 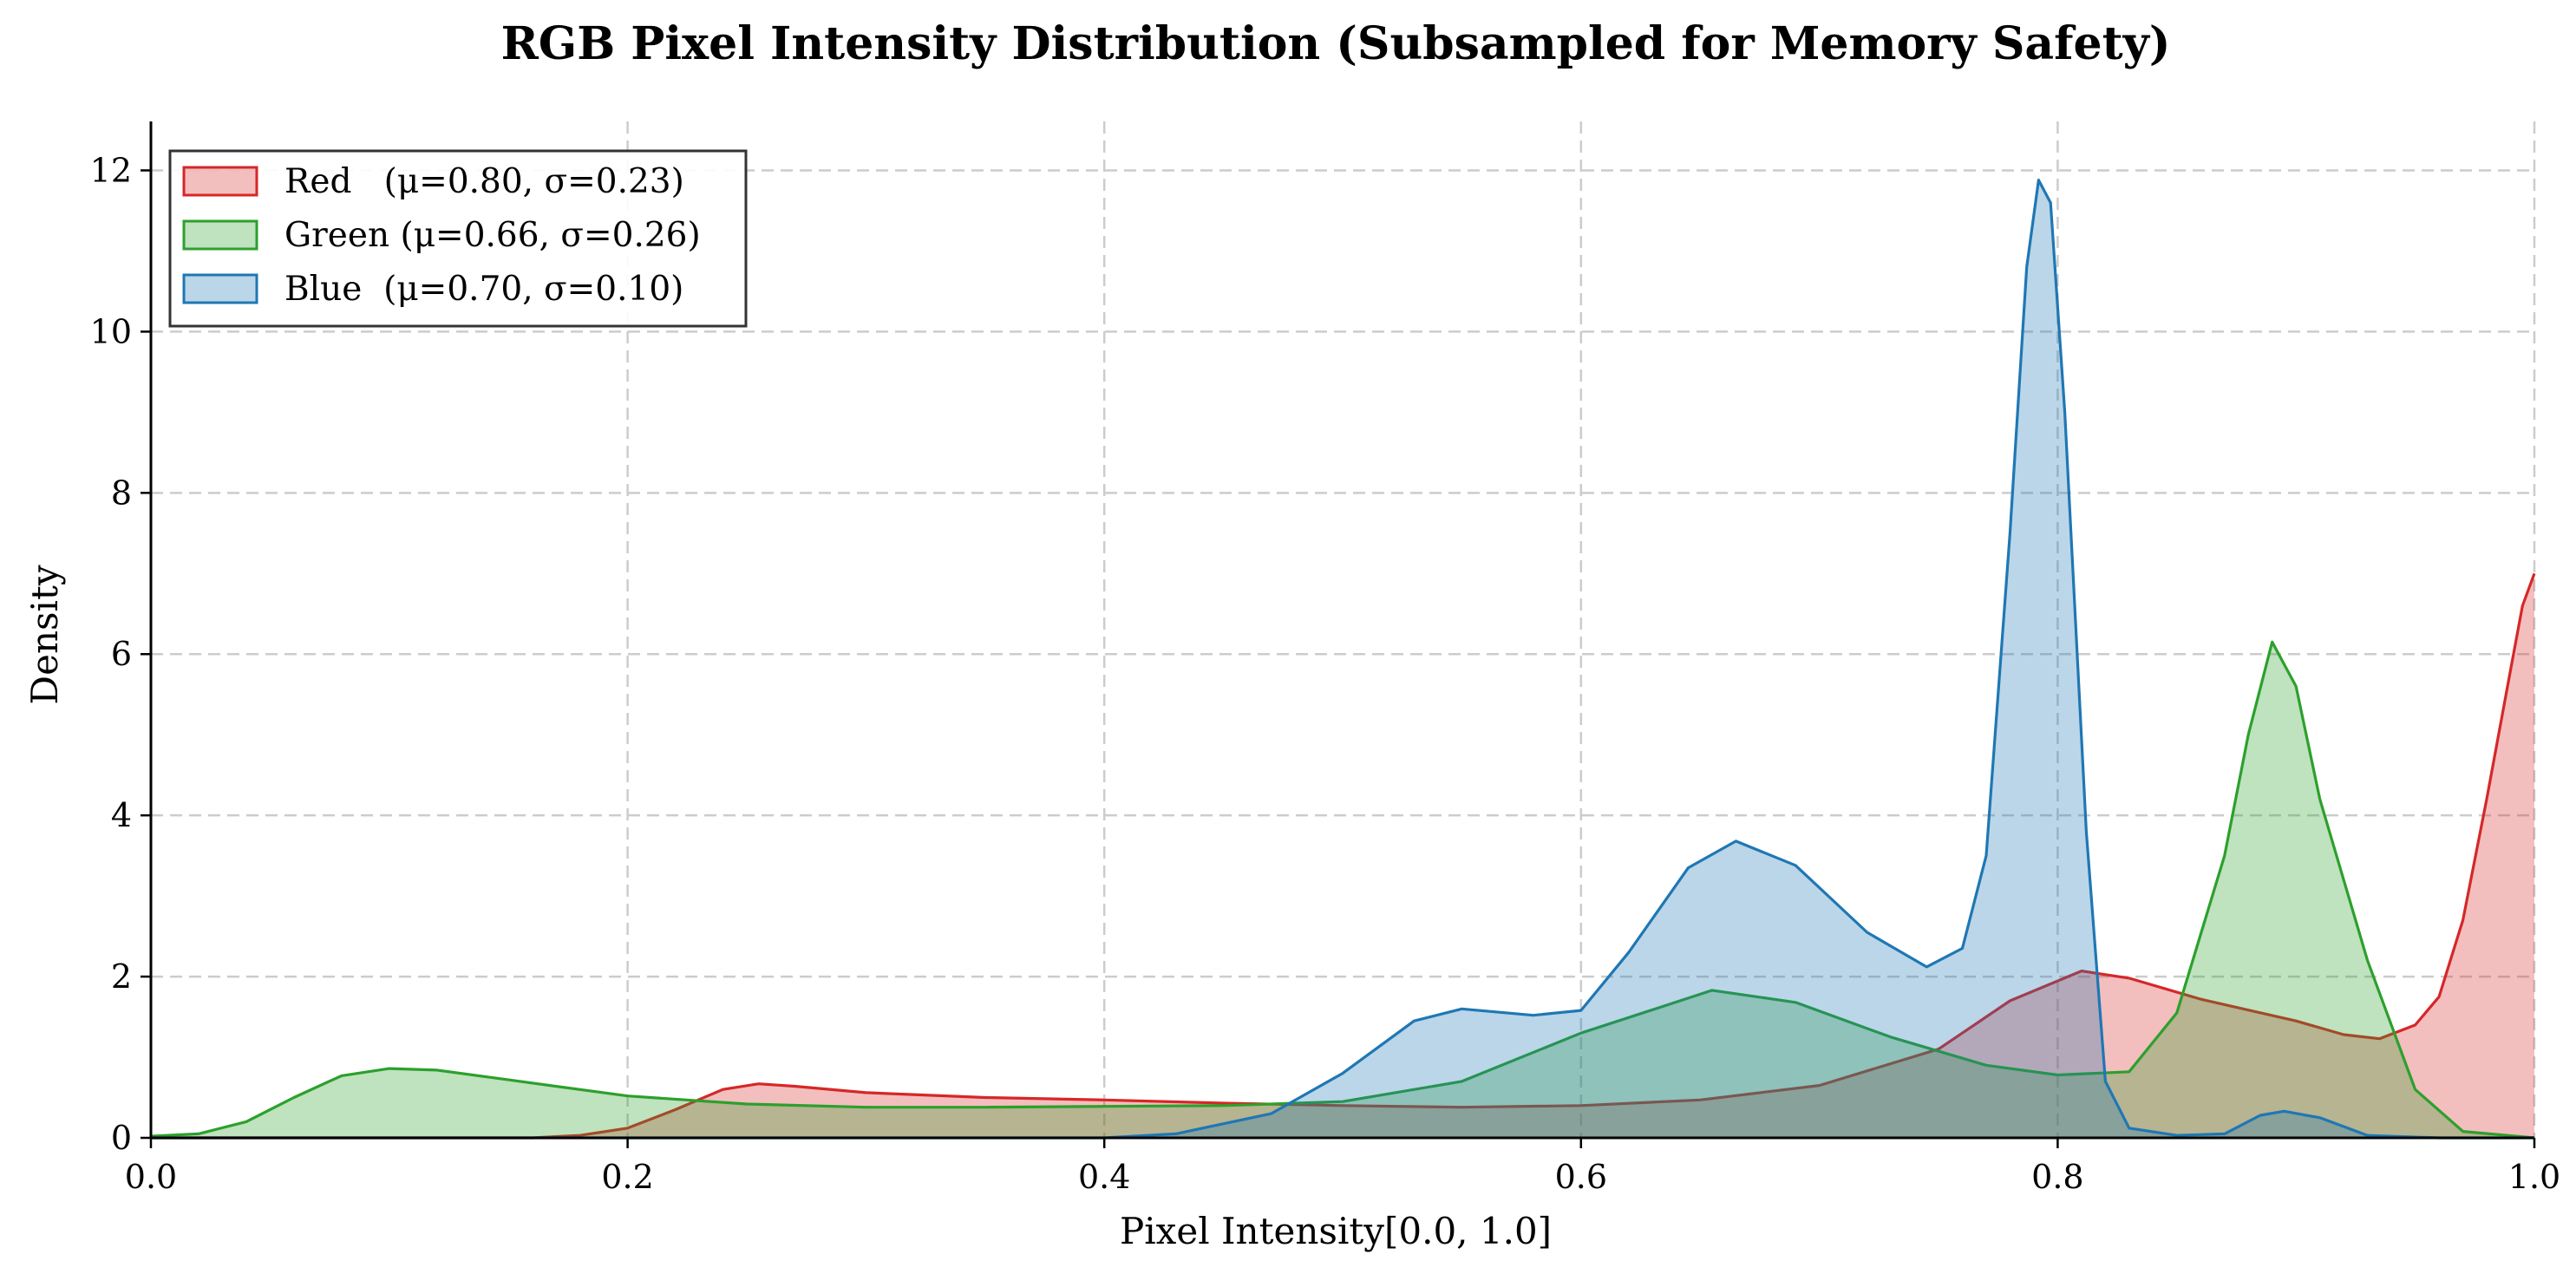 What do you see at coordinates (2057, 1177) in the screenshot?
I see `x-tick-label: 0.8` at bounding box center [2057, 1177].